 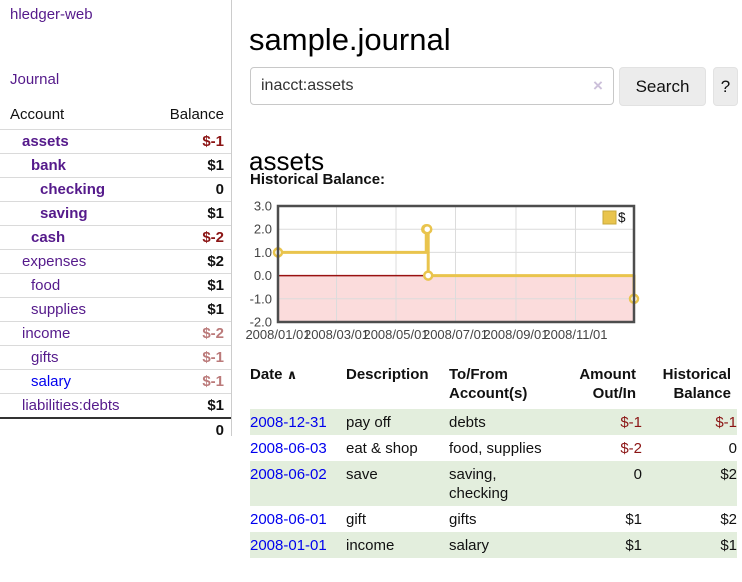 I want to click on account-row-liabilities-debts: liabilities:debts $1, so click(x=115, y=405).